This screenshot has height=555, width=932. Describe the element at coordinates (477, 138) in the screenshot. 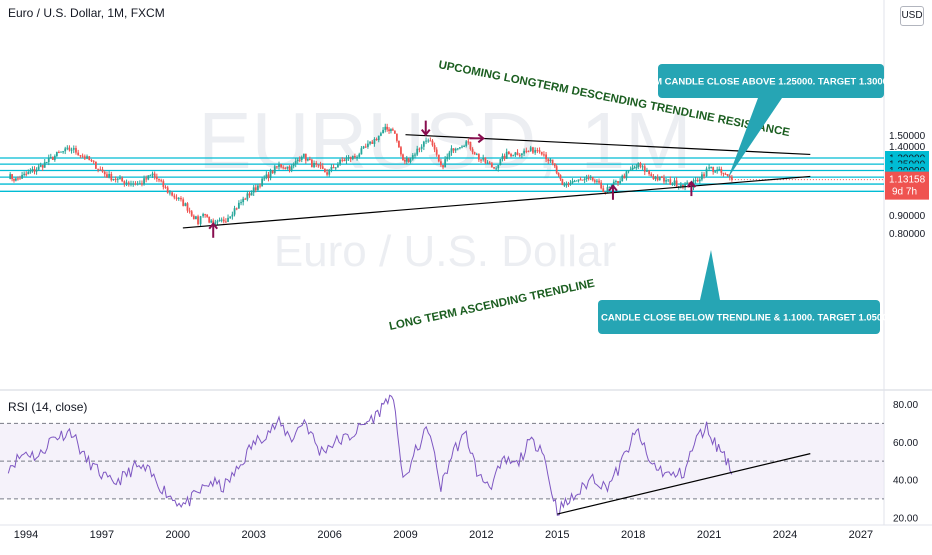

I see `arrow-right-icon` at that location.